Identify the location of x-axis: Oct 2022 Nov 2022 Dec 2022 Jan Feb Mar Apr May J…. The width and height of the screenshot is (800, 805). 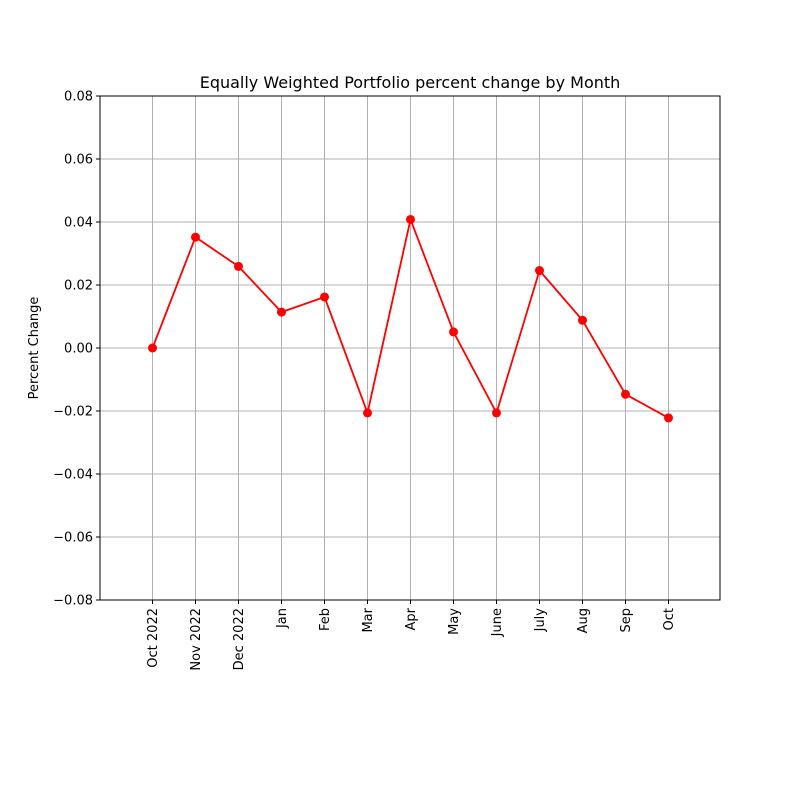
(411, 635).